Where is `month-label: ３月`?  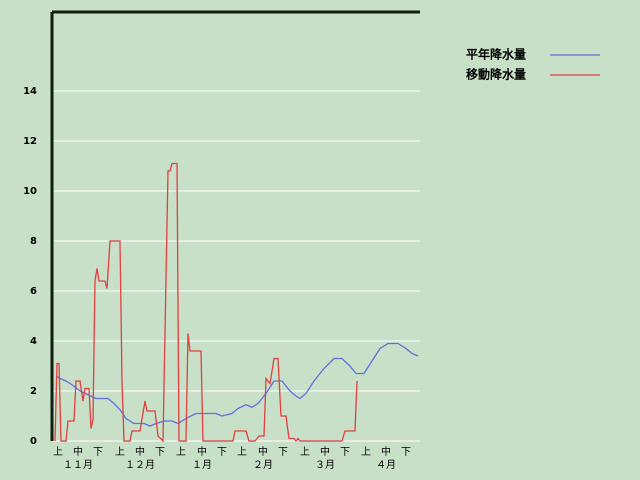 month-label: ３月 is located at coordinates (325, 465).